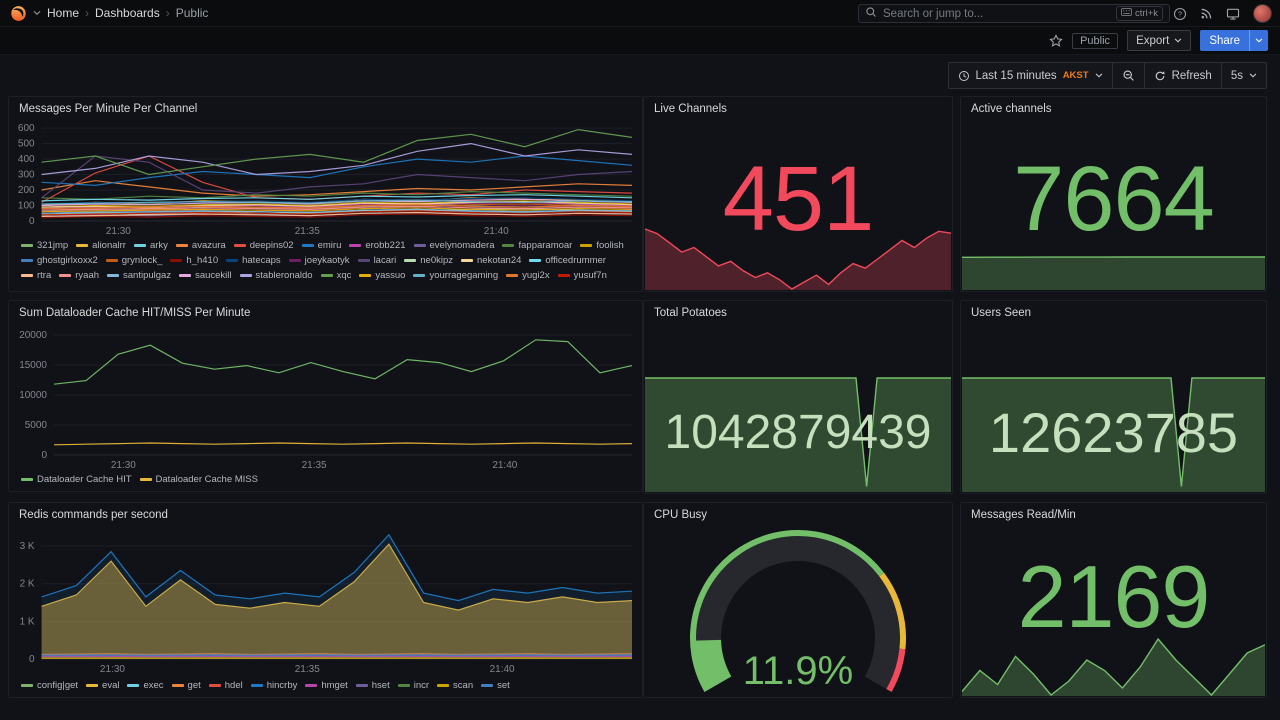 Image resolution: width=1280 pixels, height=720 pixels. Describe the element at coordinates (1206, 13) in the screenshot. I see `rss-icon` at that location.